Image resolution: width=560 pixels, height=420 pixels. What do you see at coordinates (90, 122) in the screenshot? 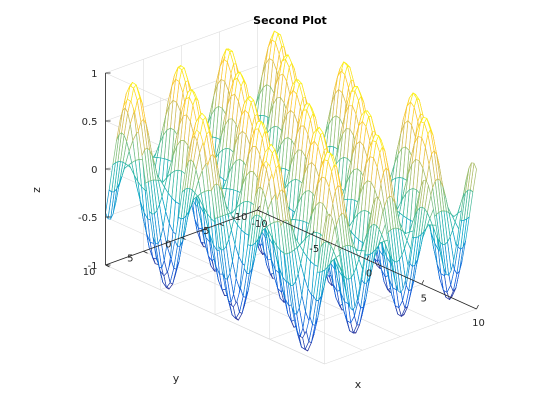
I see `z-tick-label: 0.5` at bounding box center [90, 122].